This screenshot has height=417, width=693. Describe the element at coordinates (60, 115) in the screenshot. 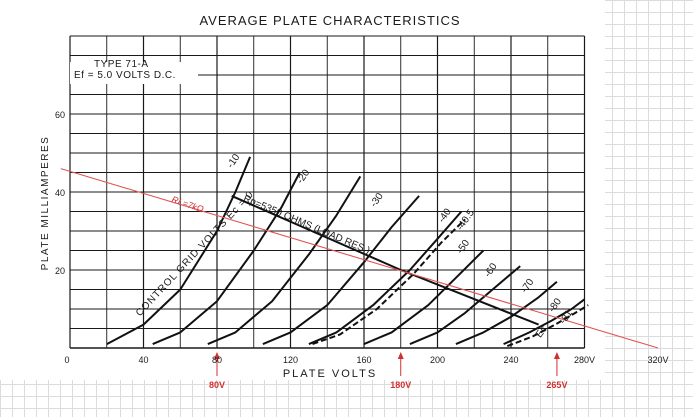

I see `y-tick-label: 60` at that location.